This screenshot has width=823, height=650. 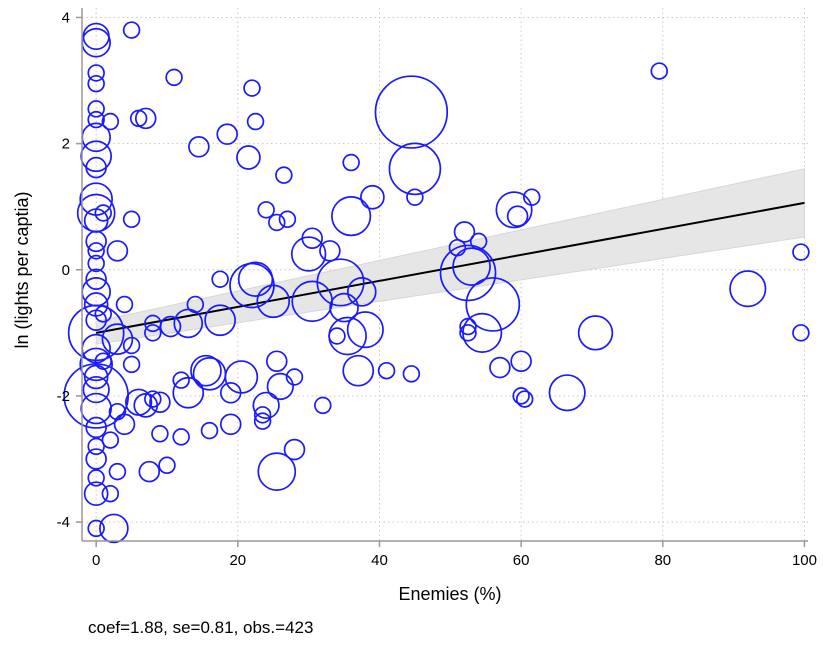 I want to click on y-axis-title: ln (lights per captia), so click(x=22, y=269).